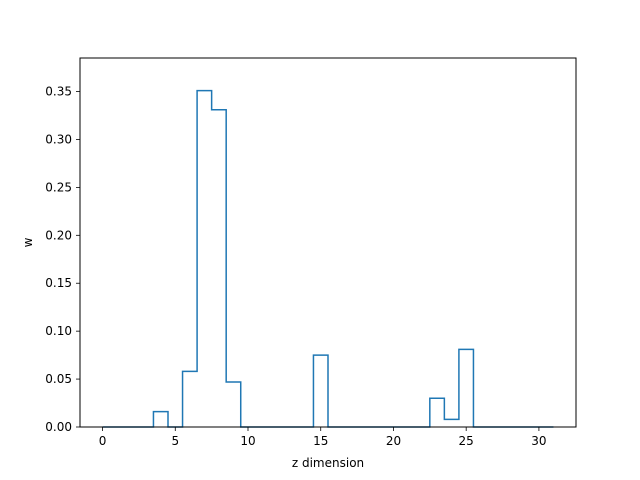  What do you see at coordinates (393, 441) in the screenshot?
I see `x-tick-label: 20` at bounding box center [393, 441].